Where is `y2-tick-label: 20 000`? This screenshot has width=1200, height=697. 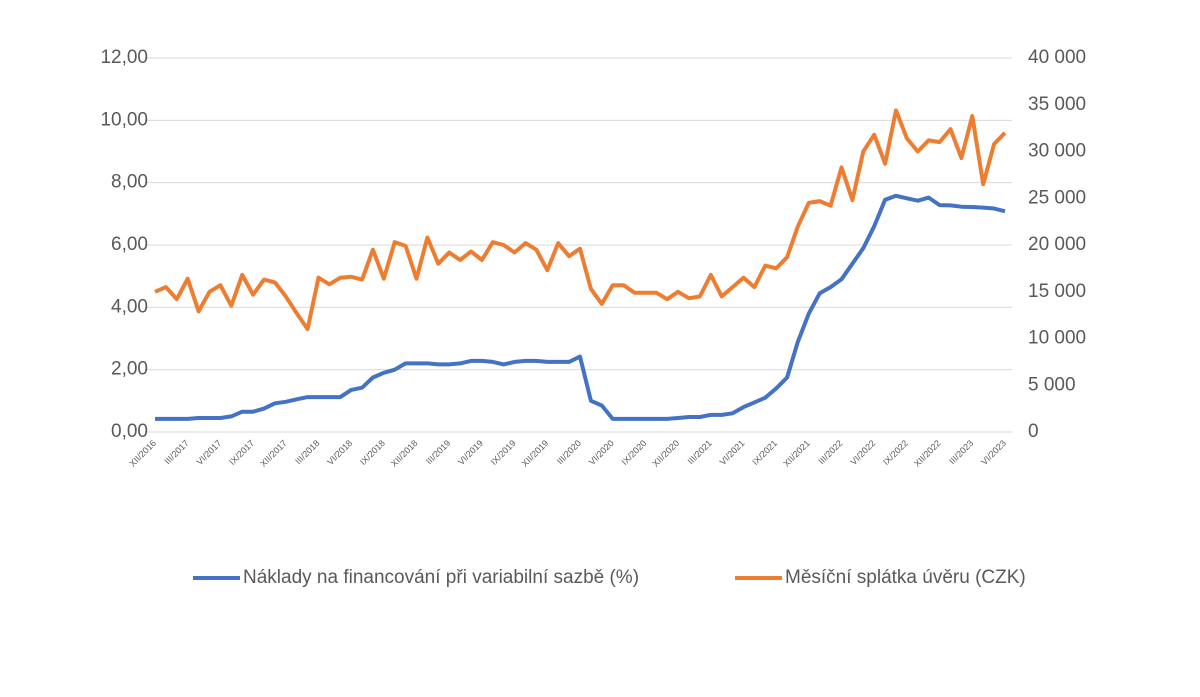
y2-tick-label: 20 000 is located at coordinates (1057, 244).